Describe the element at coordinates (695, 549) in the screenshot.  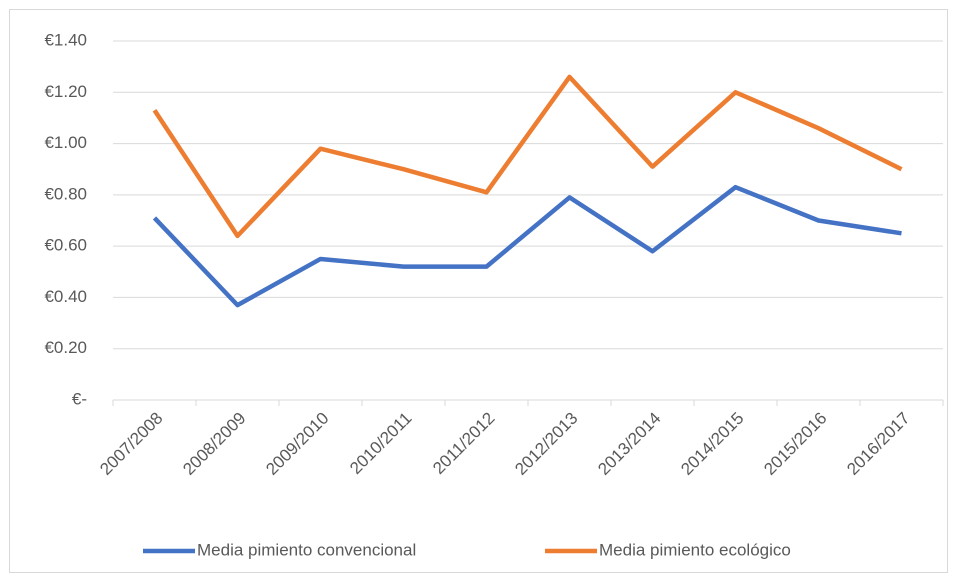
I see `legend-label: Media pimiento ecológico` at that location.